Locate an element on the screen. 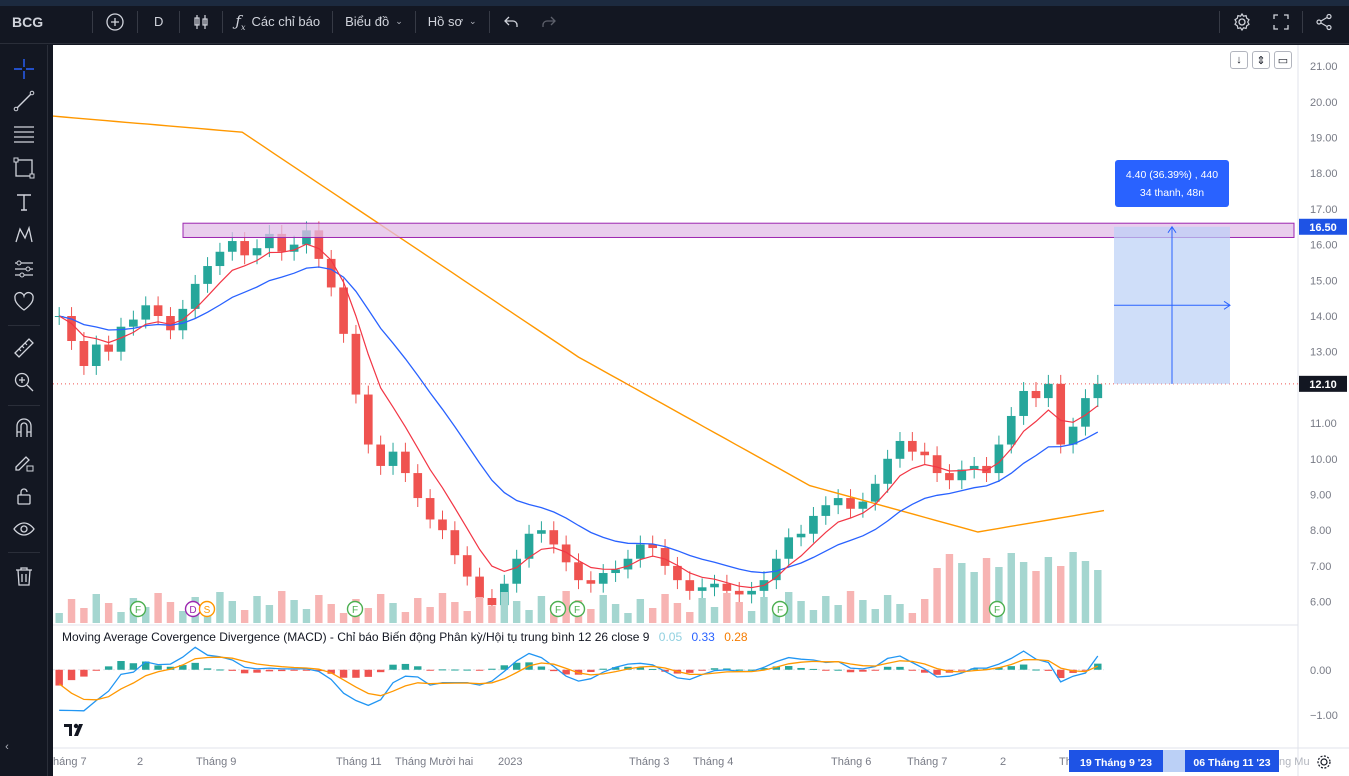 This screenshot has height=776, width=1349. chart-layout-menu: Biểu đồ ⌄ is located at coordinates (374, 22).